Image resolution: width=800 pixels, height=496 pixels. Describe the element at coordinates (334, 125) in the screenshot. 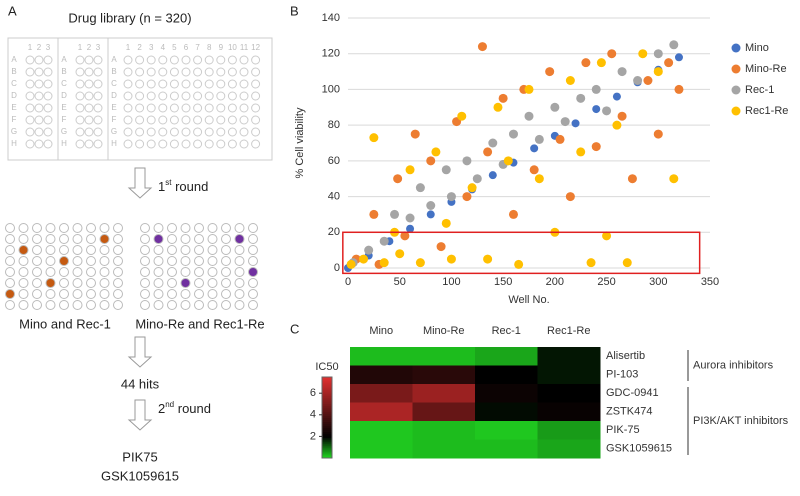

I see `y-tick-label: 80` at that location.